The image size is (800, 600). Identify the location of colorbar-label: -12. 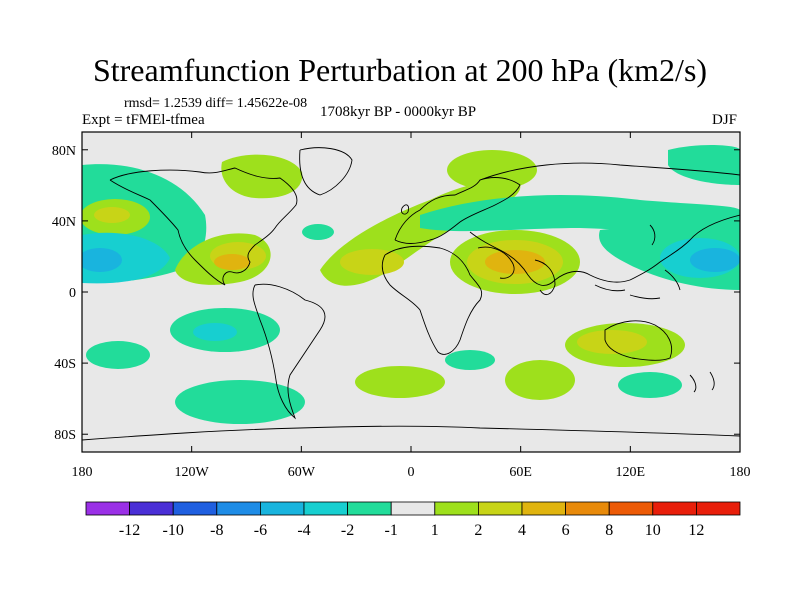
(129, 530).